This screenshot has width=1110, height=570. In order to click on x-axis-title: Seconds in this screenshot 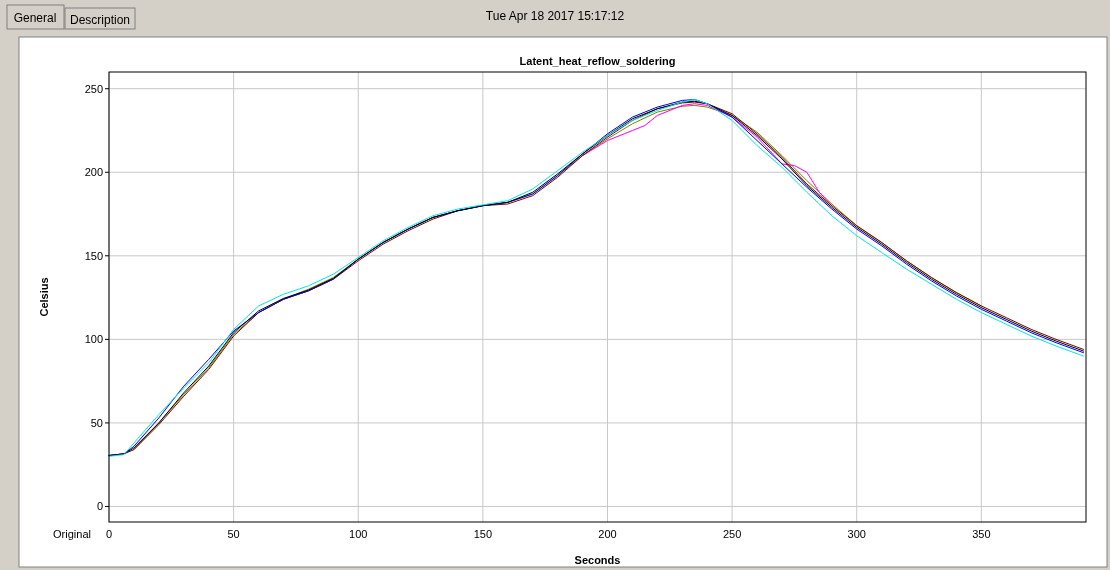, I will do `click(597, 560)`.